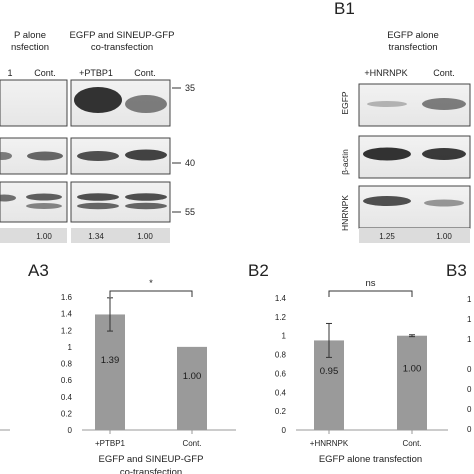  What do you see at coordinates (345, 102) in the screenshot?
I see `row-label: EGFP` at bounding box center [345, 102].